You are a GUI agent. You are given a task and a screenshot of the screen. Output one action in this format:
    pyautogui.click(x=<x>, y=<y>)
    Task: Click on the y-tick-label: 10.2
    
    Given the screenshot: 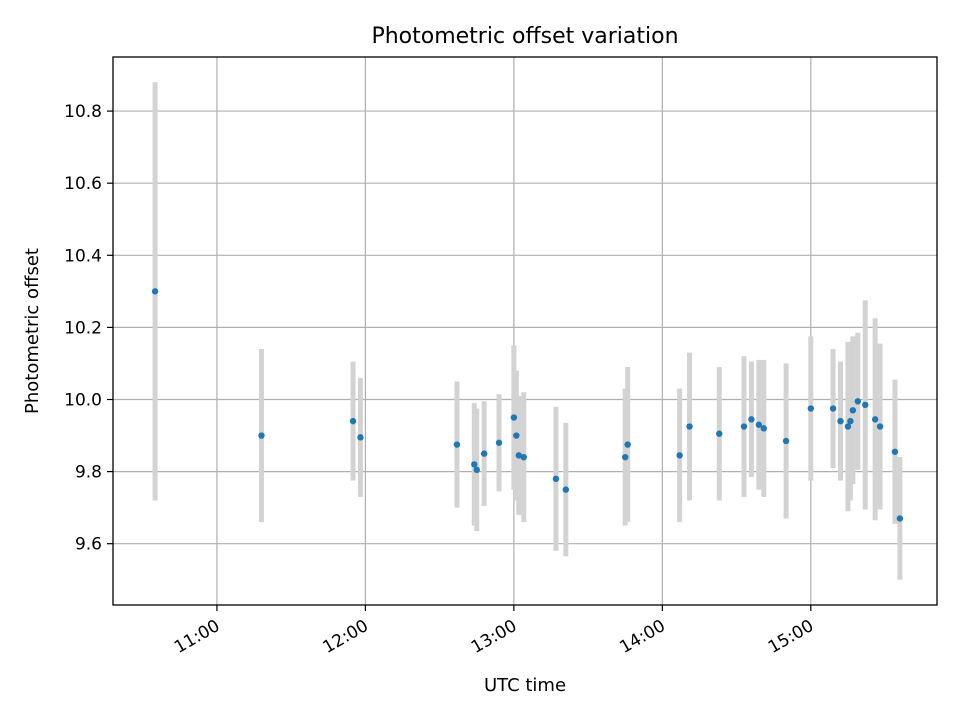 What is the action you would take?
    pyautogui.click(x=83, y=328)
    